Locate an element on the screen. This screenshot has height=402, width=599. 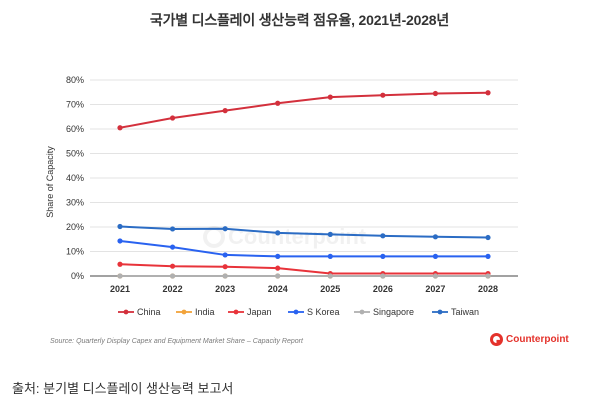
brand-logo: Counterpoint is located at coordinates (529, 339).